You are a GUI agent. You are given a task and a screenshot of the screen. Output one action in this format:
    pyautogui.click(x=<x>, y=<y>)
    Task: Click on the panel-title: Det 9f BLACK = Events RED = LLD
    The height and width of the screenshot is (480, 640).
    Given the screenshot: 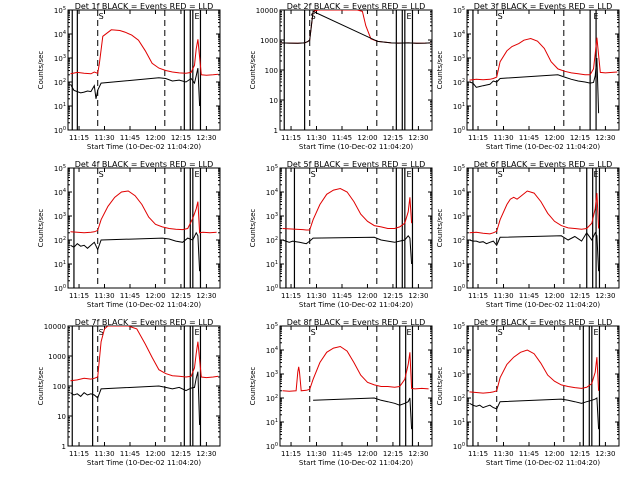 What is the action you would take?
    pyautogui.click(x=543, y=322)
    